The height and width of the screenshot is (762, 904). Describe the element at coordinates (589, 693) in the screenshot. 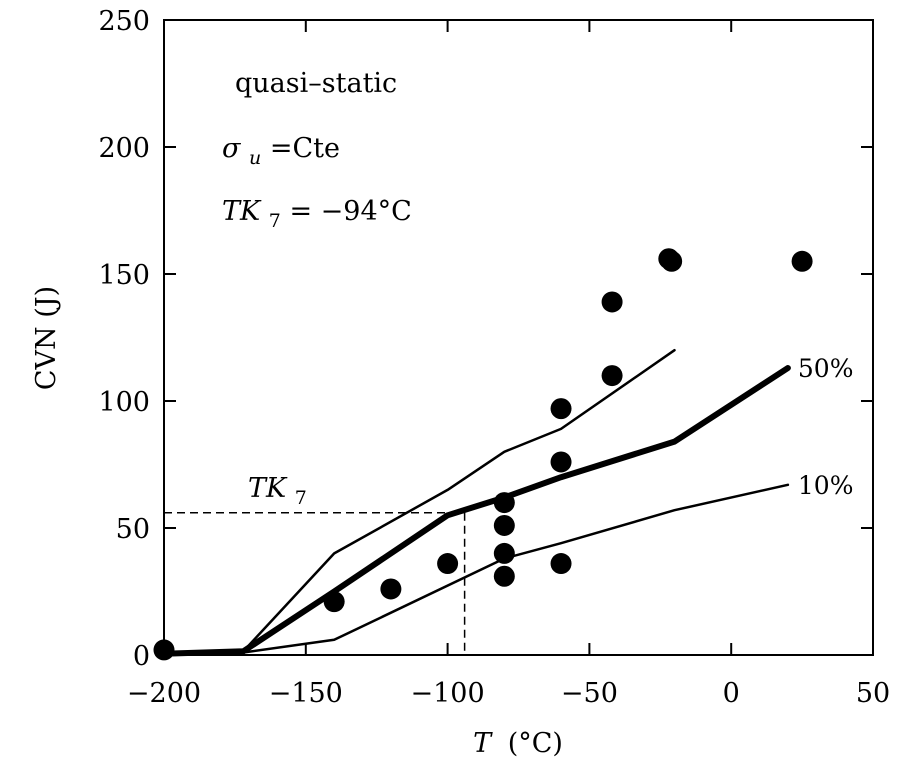

I see `x-tick-label: −50` at that location.